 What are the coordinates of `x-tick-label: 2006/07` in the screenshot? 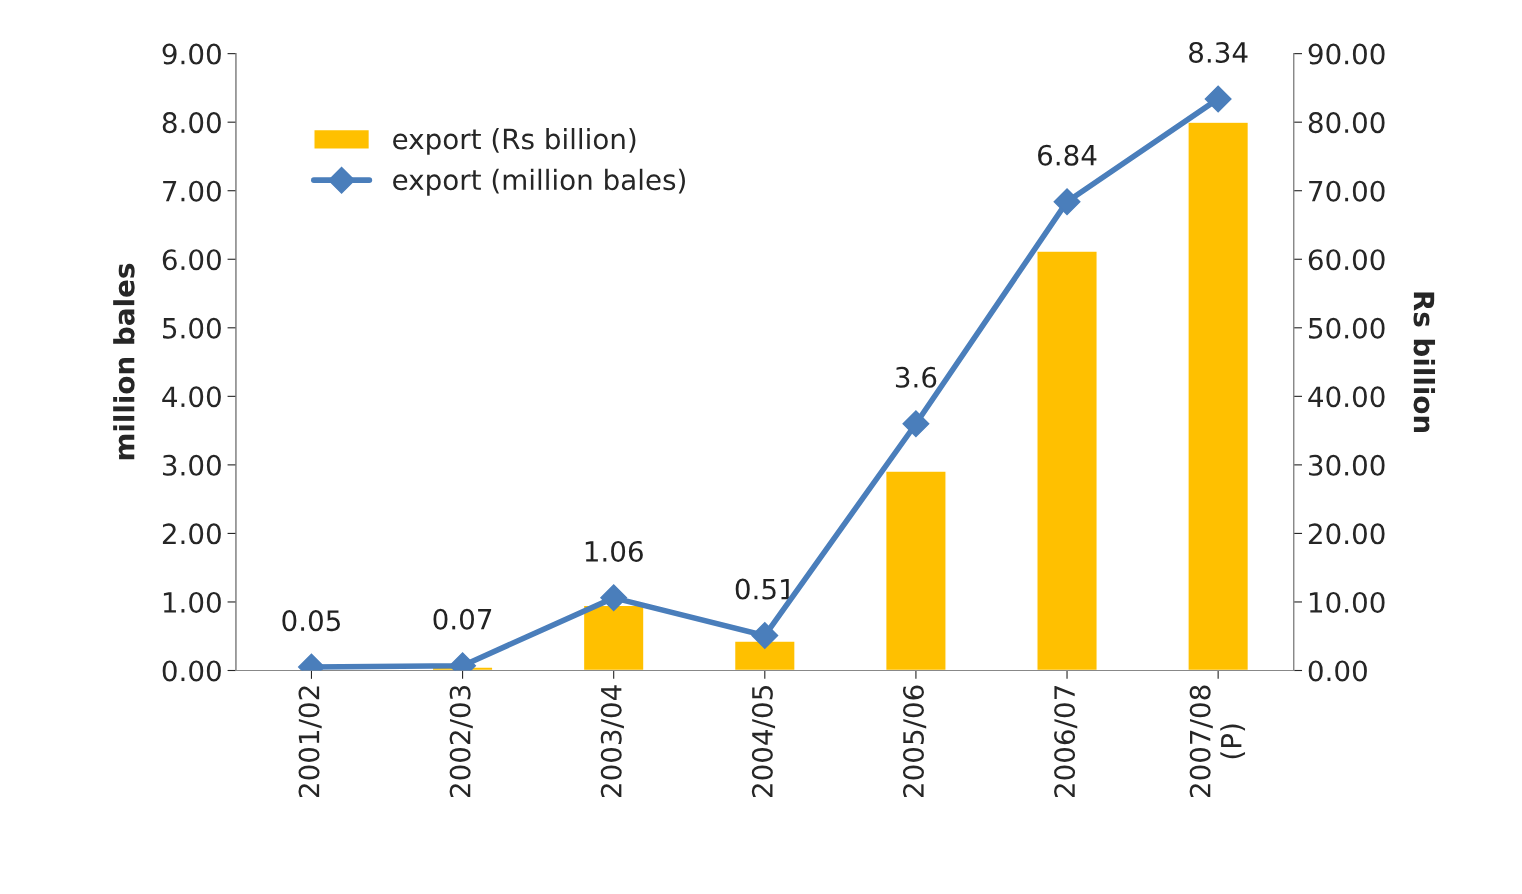 It's located at (1066, 742).